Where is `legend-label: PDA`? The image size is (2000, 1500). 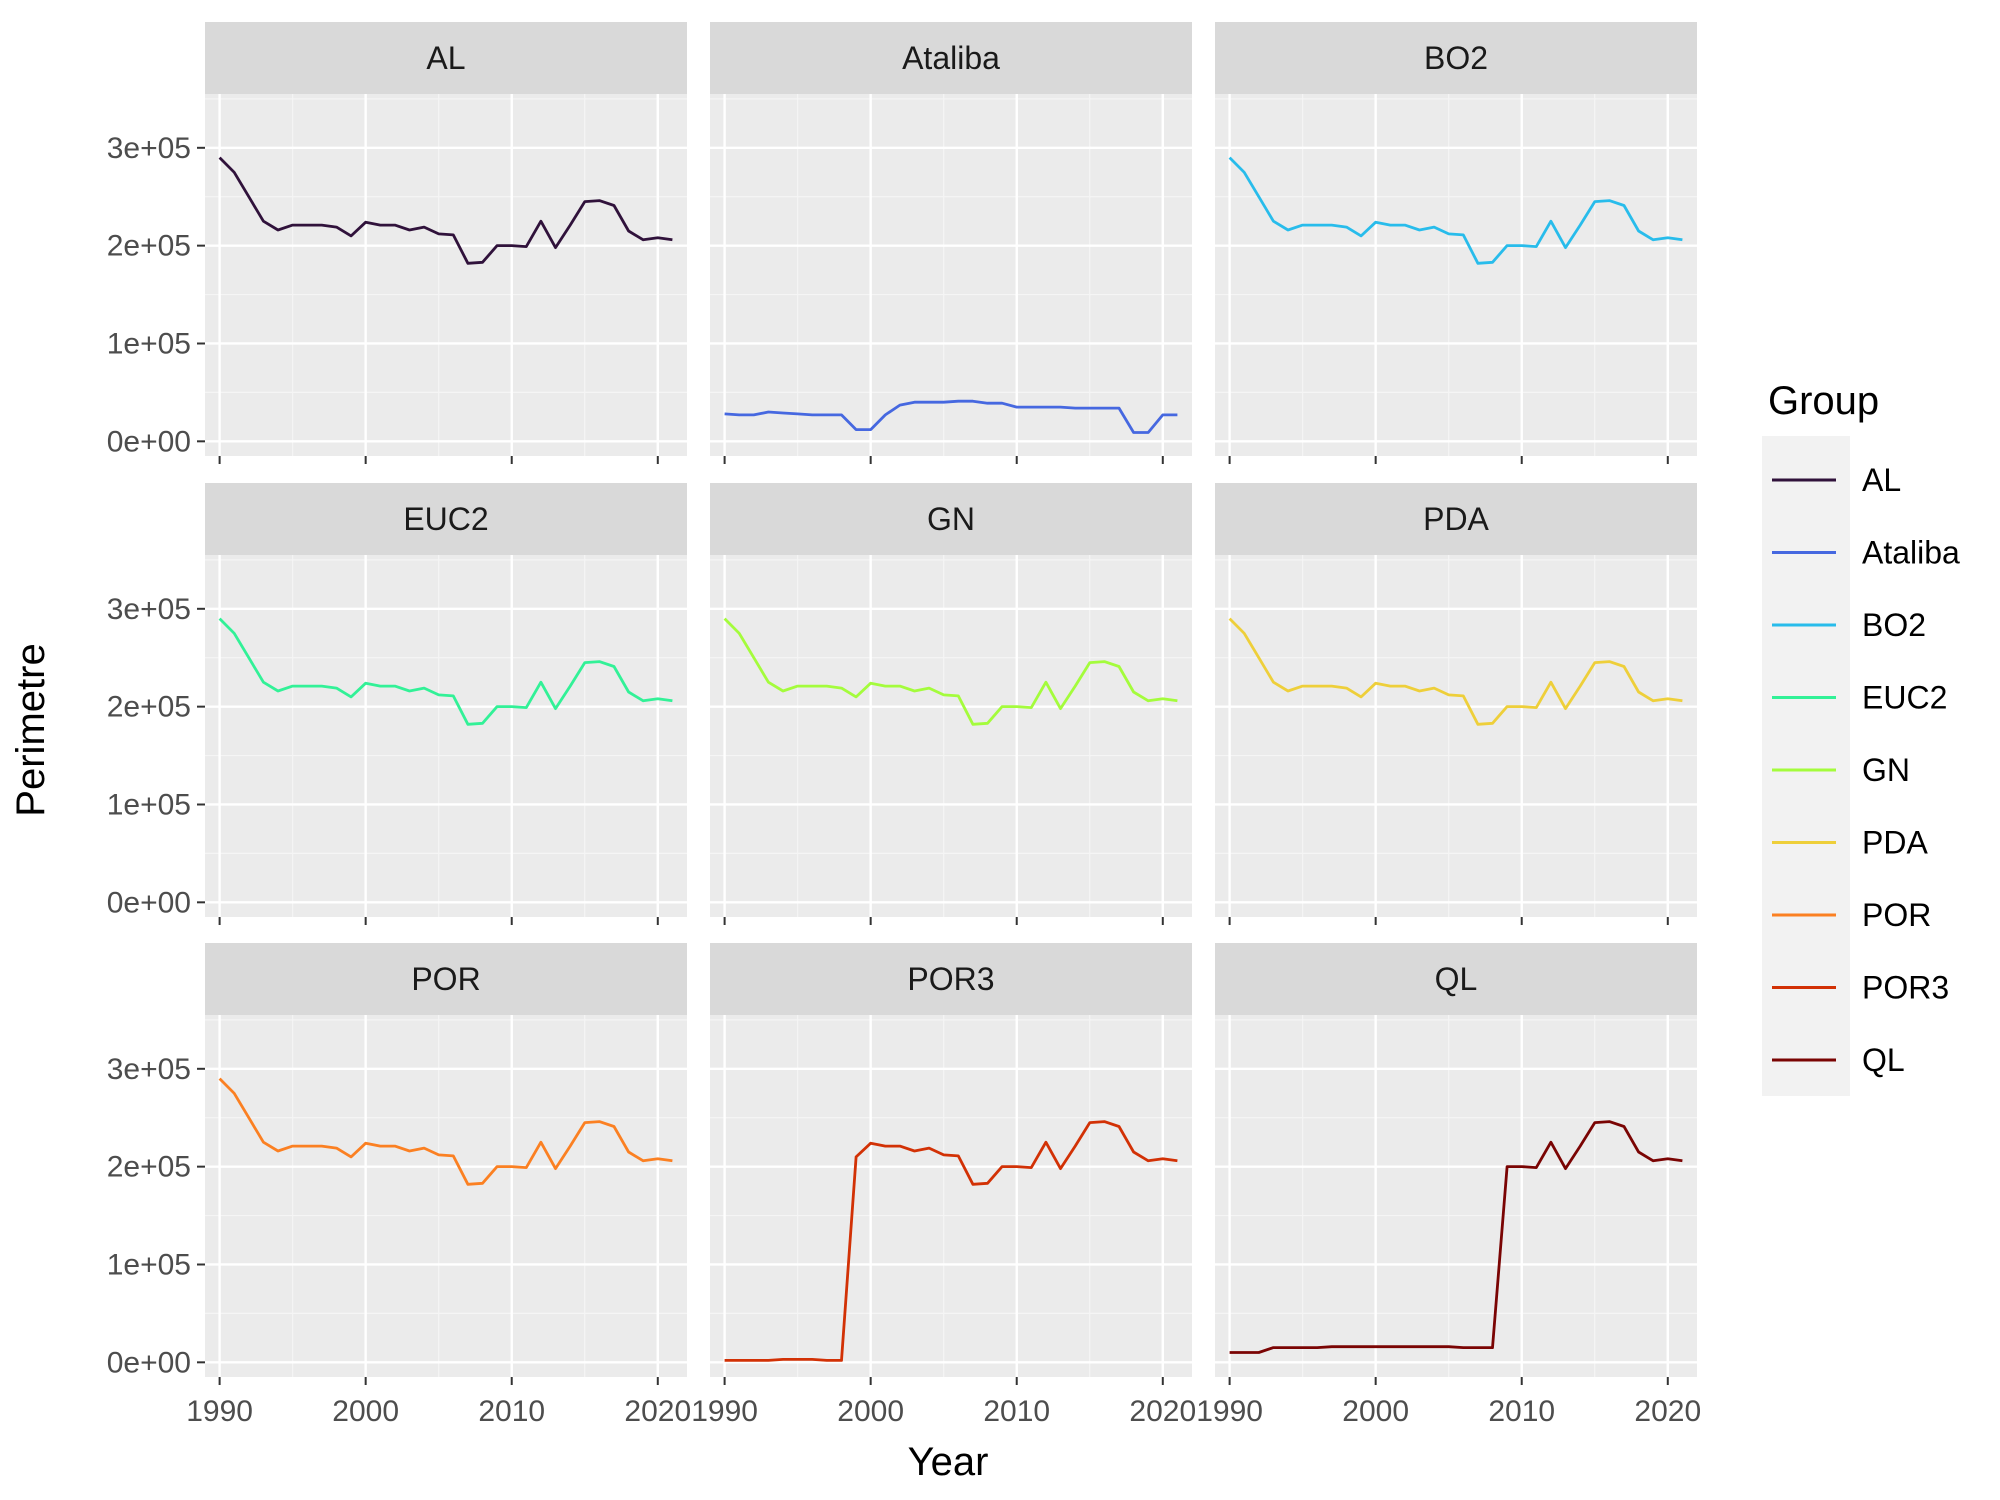
legend-label: PDA is located at coordinates (1895, 843).